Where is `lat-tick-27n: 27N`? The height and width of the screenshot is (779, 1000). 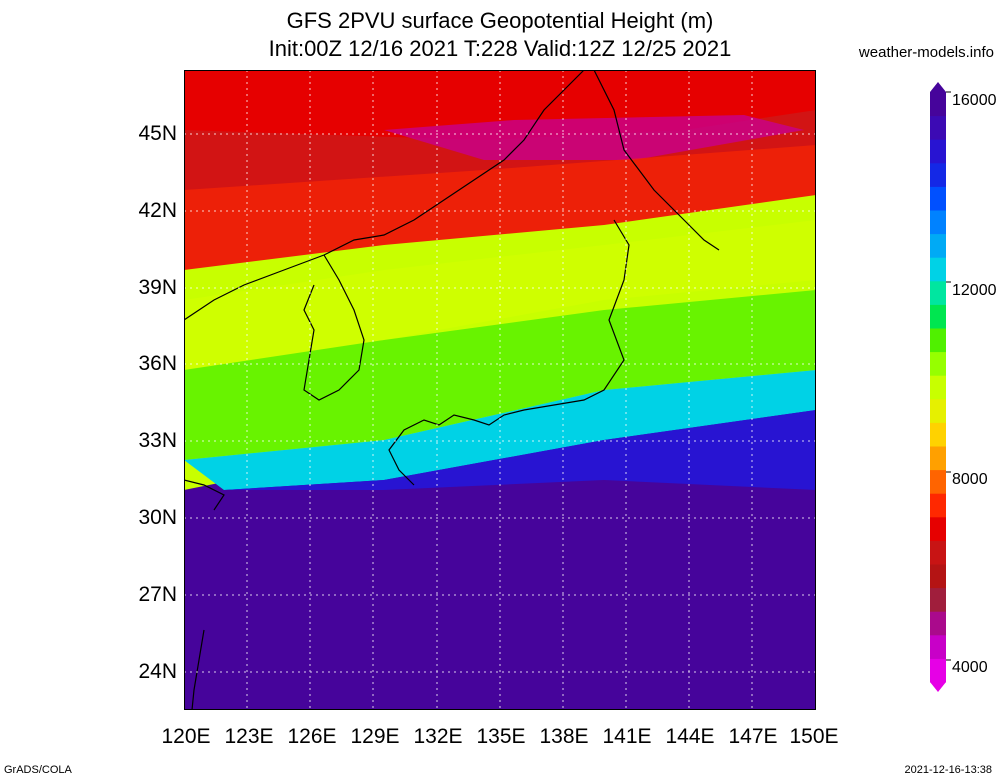 lat-tick-27n: 27N is located at coordinates (157, 594).